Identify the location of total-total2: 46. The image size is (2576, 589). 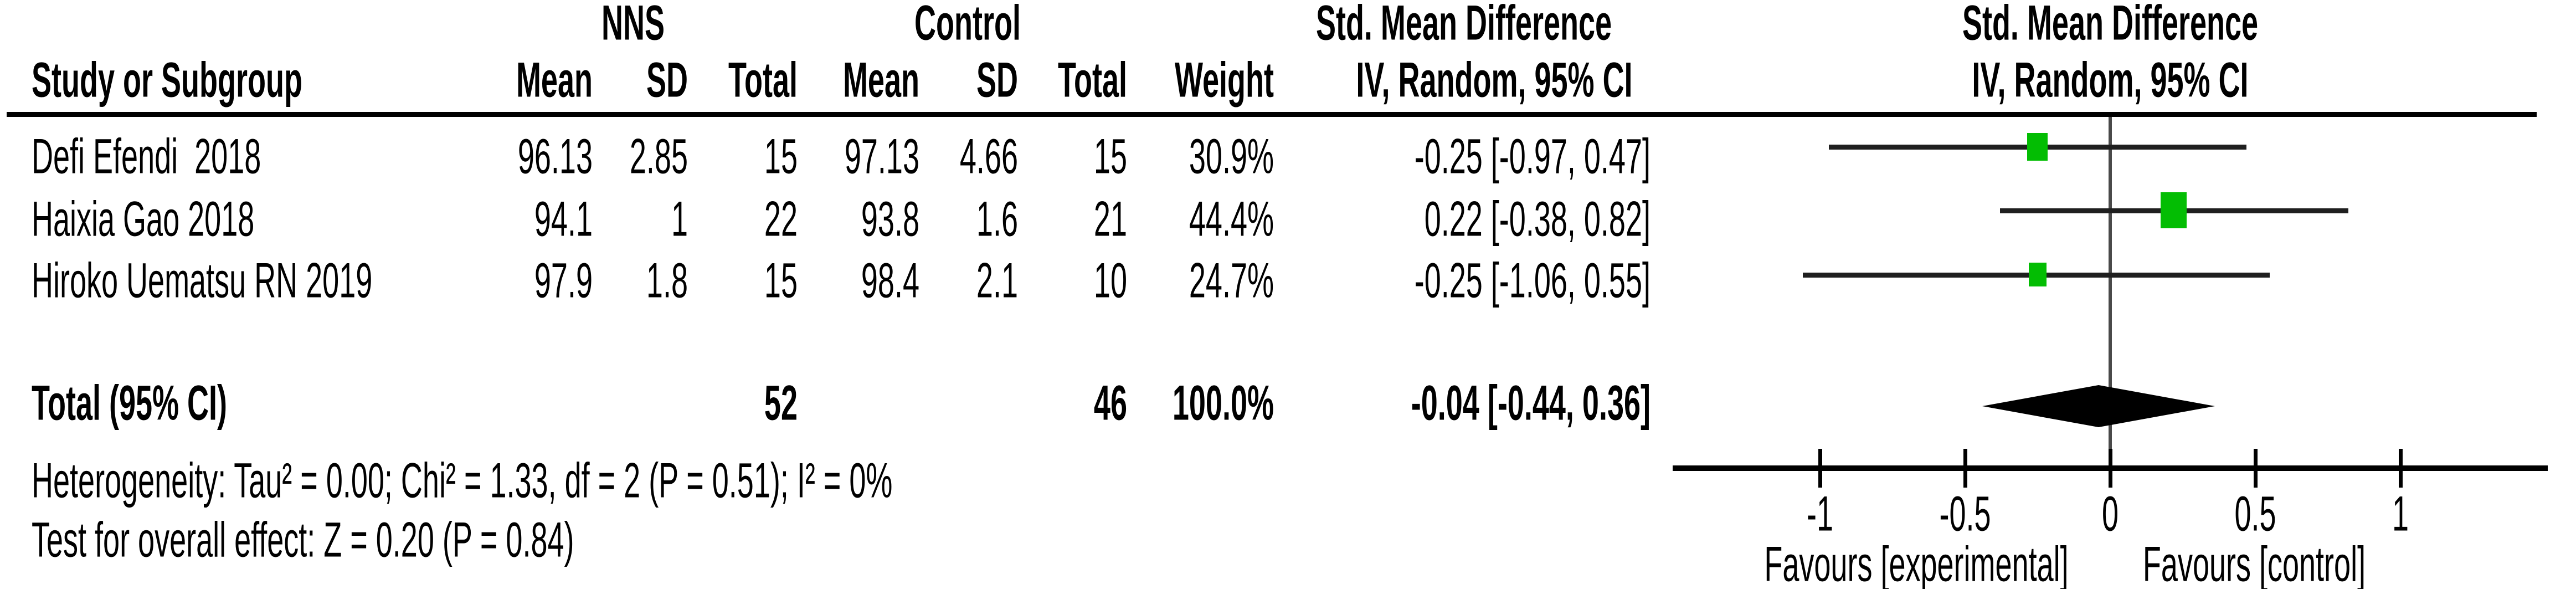
(1110, 404).